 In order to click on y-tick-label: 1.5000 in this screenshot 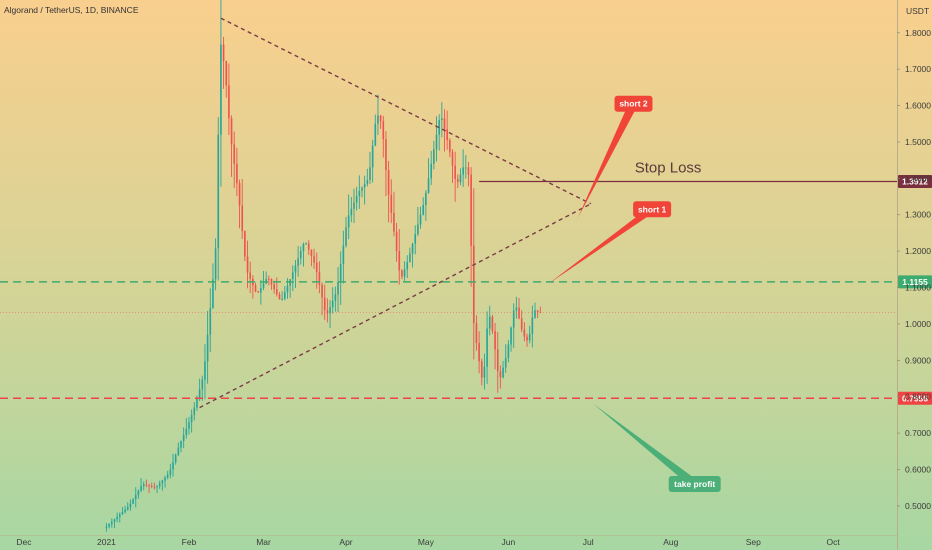, I will do `click(918, 142)`.